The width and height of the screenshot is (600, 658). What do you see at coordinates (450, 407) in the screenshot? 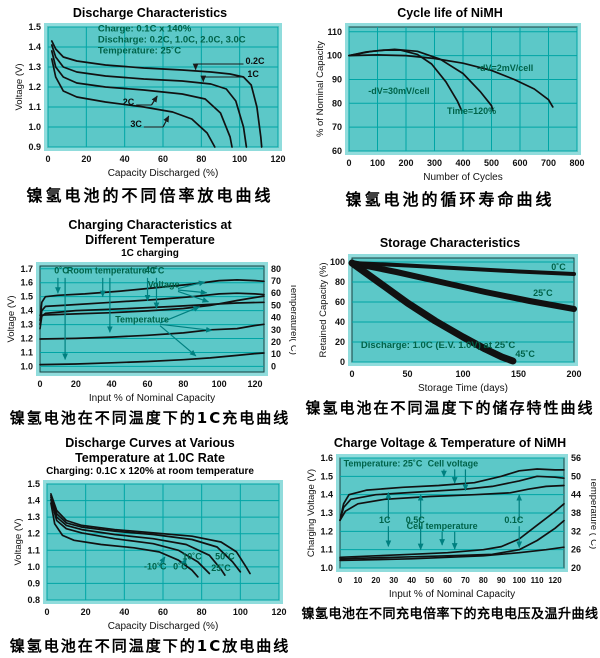
I see `chart-caption-cn: 镍氢电池在不同温度下的储存特性曲线` at bounding box center [450, 407].